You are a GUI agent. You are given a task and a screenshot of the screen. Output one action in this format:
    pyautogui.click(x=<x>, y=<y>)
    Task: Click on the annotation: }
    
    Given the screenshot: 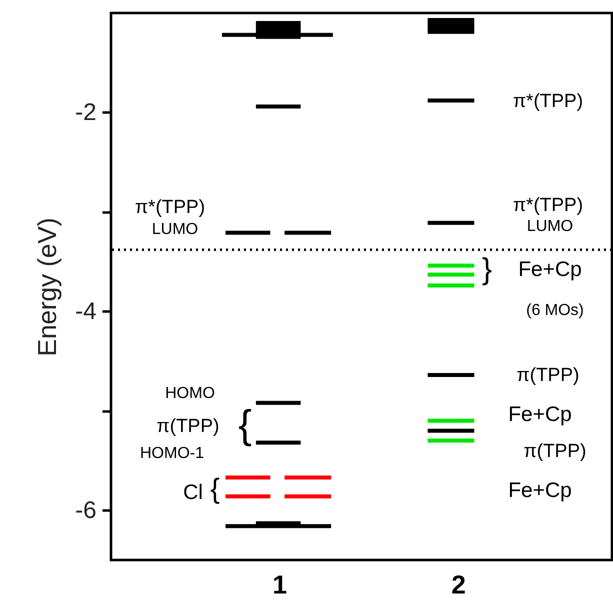 What is the action you would take?
    pyautogui.click(x=487, y=269)
    